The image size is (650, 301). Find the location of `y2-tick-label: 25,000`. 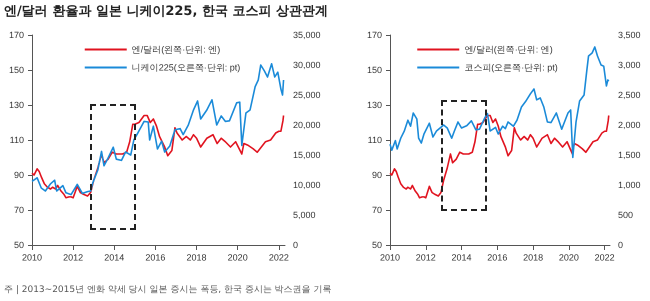

y2-tick-label: 25,000 is located at coordinates (307, 95).